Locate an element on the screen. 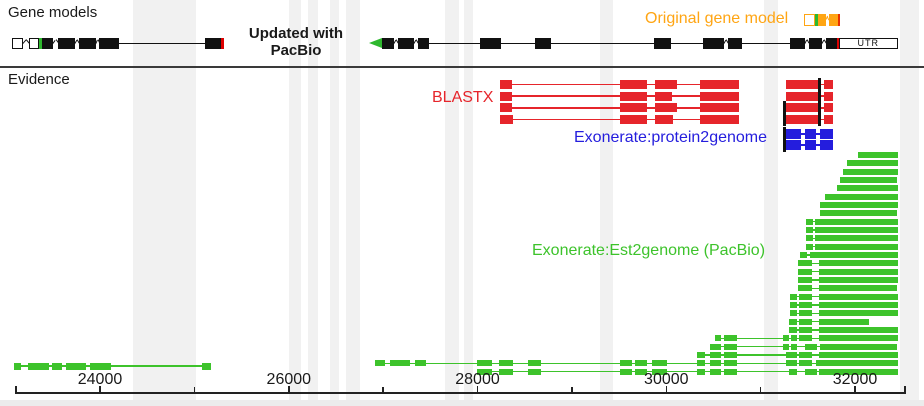 The image size is (924, 406). axis-line is located at coordinates (460, 393).